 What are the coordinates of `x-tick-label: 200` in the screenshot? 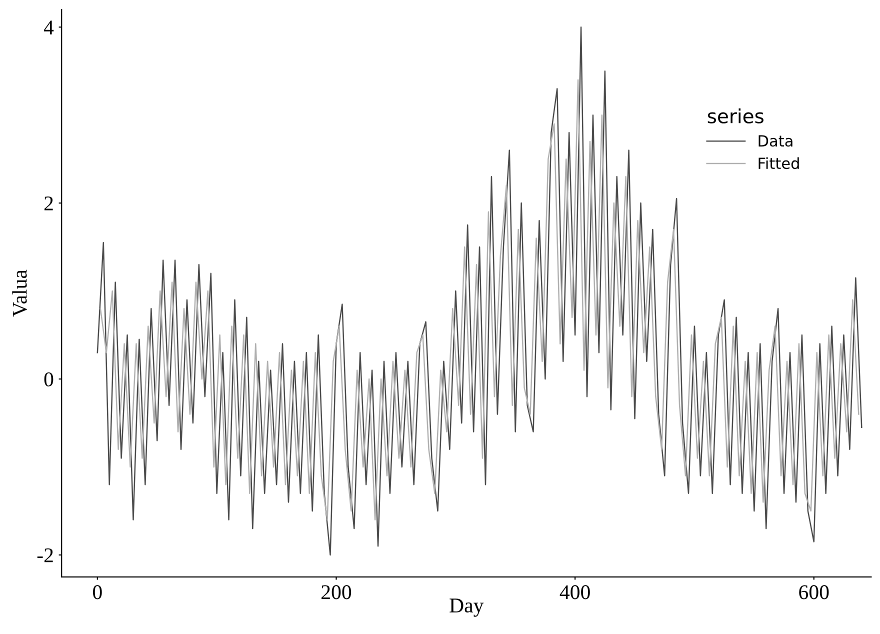 It's located at (337, 592).